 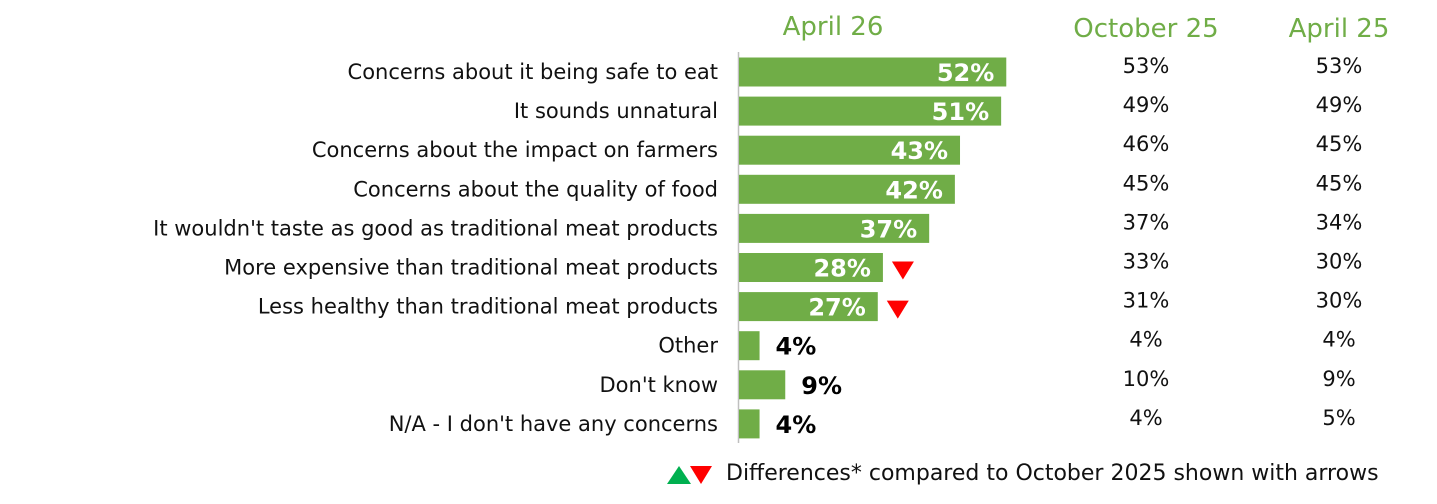 What do you see at coordinates (965, 73) in the screenshot?
I see `data-label: 52%` at bounding box center [965, 73].